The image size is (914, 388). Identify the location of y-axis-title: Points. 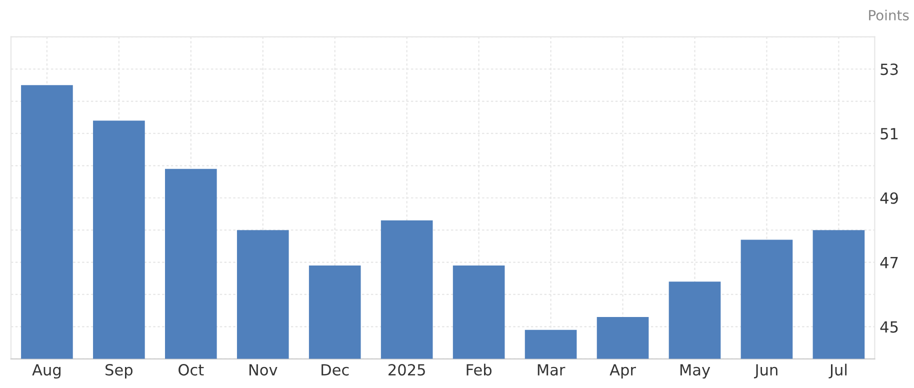
(889, 15).